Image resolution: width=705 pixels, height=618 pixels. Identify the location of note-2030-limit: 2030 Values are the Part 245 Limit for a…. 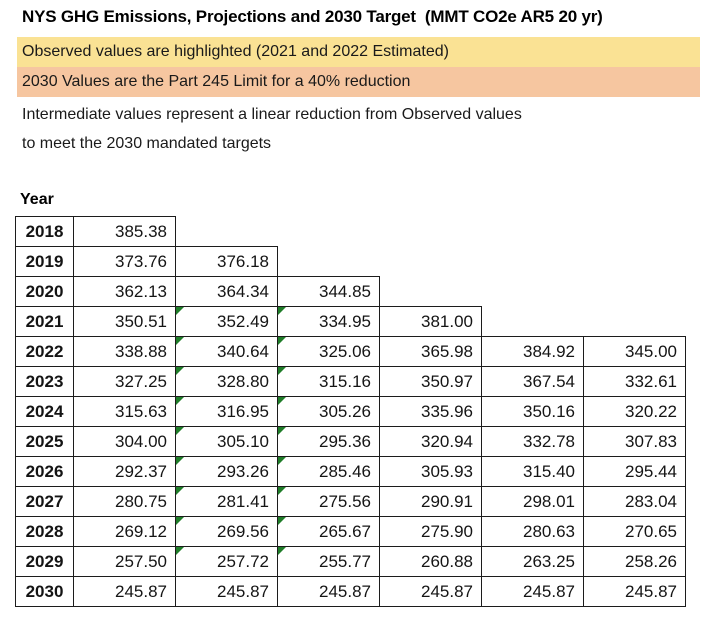
(358, 82).